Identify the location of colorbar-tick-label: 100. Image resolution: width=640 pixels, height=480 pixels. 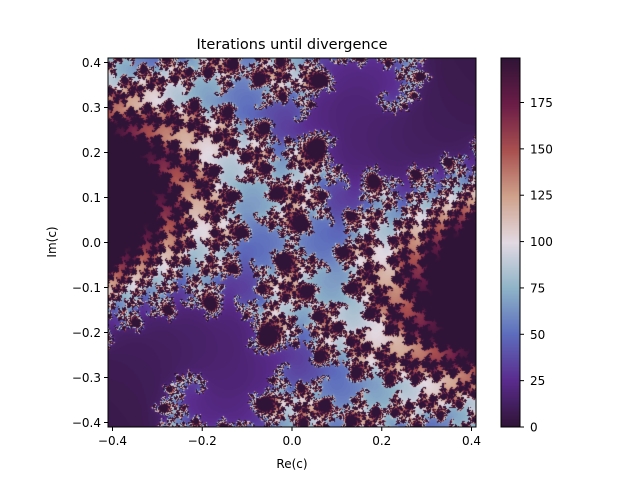
(541, 242).